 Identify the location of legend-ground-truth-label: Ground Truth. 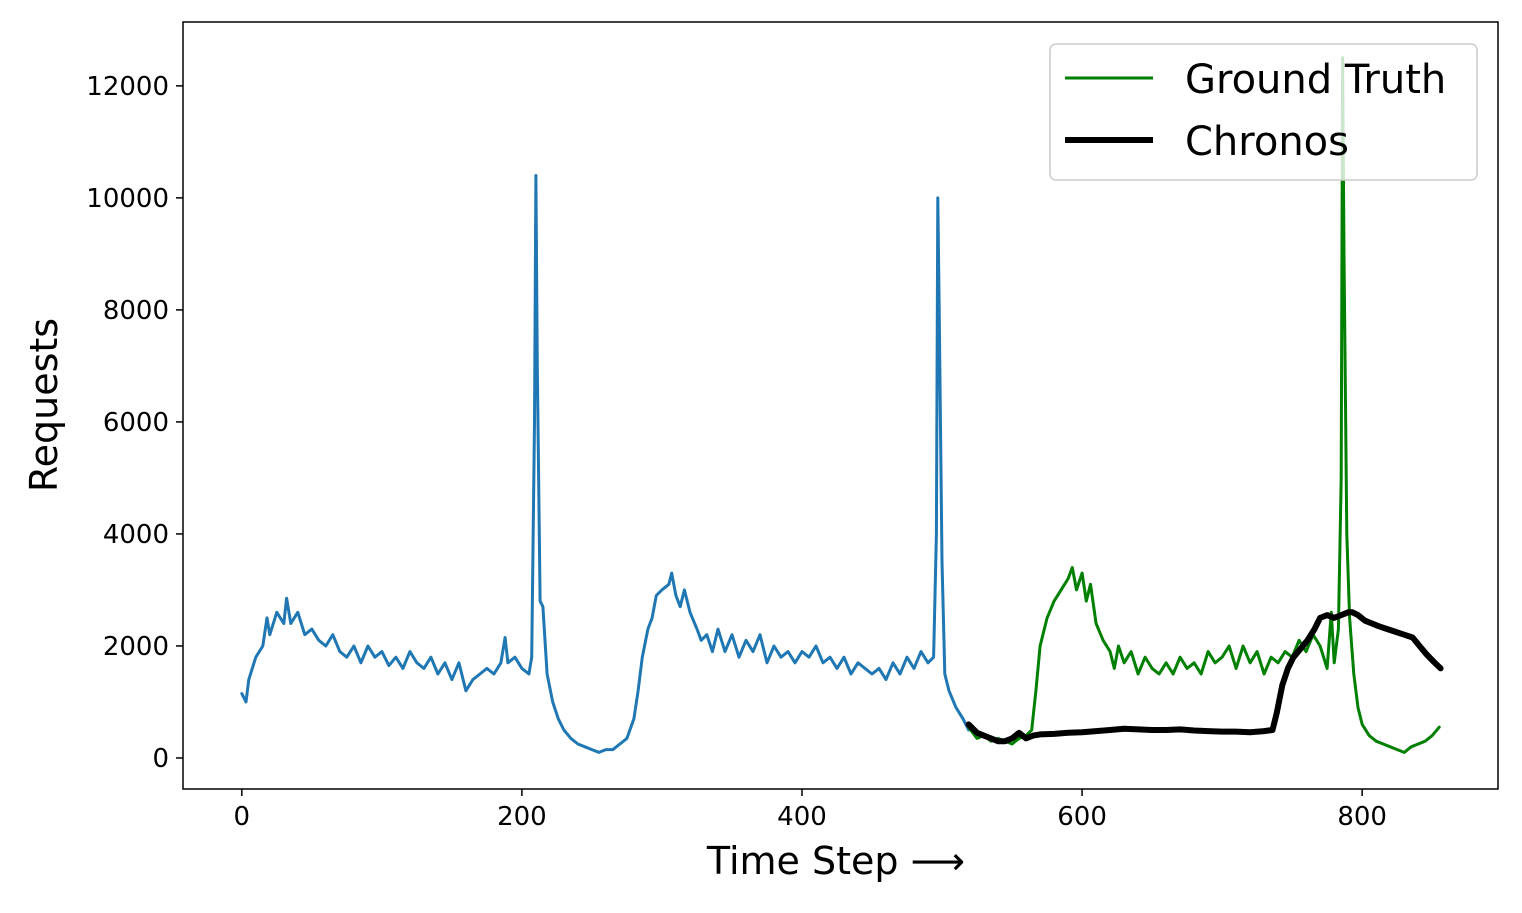
(1315, 80).